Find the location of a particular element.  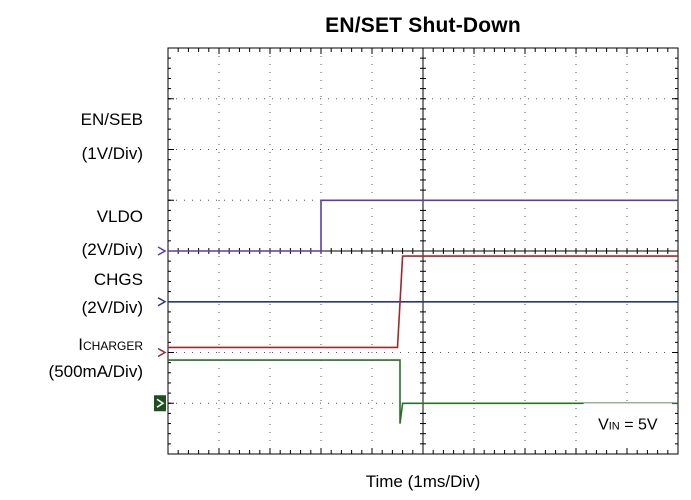

en-seb-name: EN/SEB is located at coordinates (111, 119).